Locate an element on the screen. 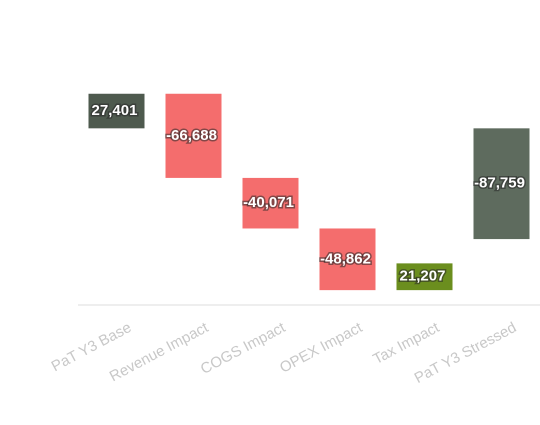 Image resolution: width=540 pixels, height=425 pixels. data-label: -48,862 is located at coordinates (345, 258).